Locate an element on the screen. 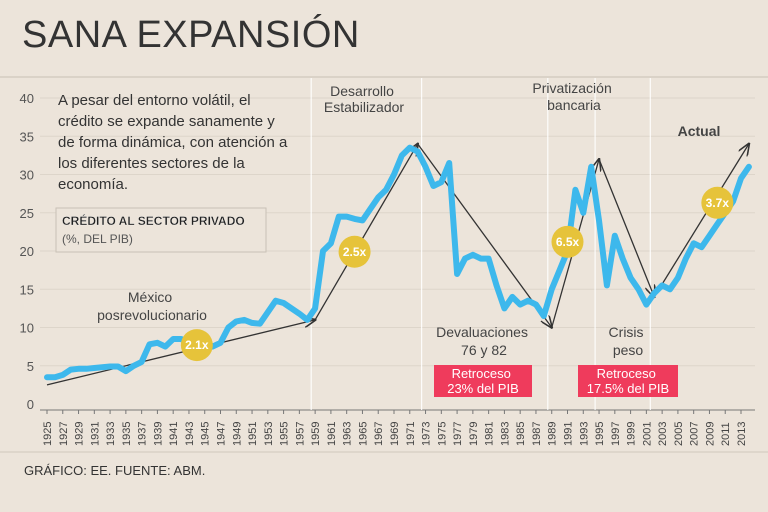 This screenshot has width=768, height=512. multiplier-badge: 6.5x is located at coordinates (567, 241).